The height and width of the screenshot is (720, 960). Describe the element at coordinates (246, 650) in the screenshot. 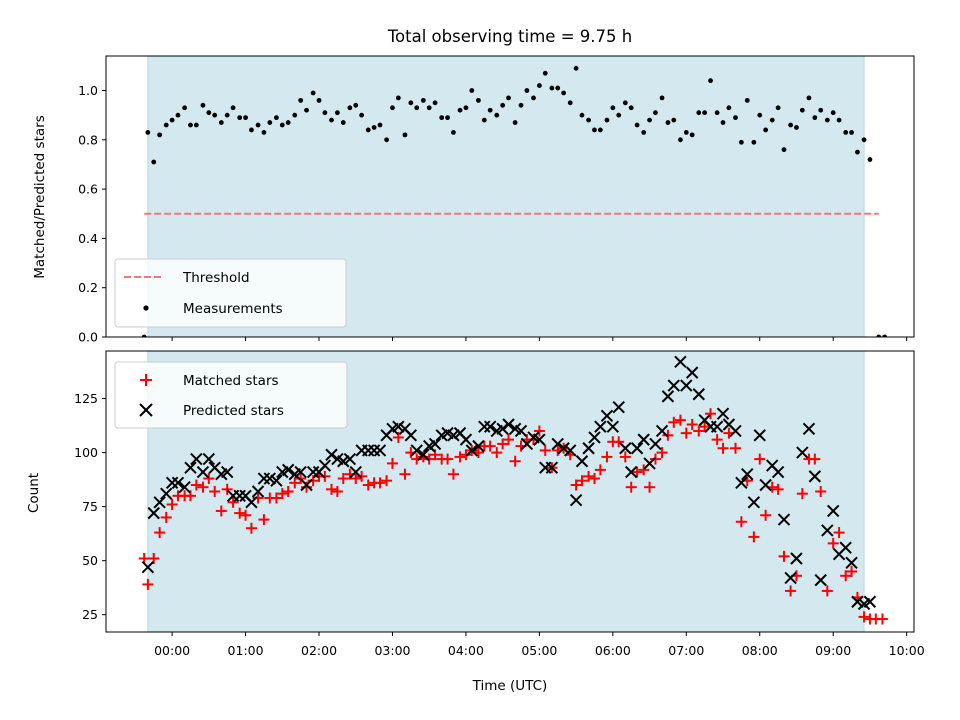

I see `x-tick-label: 01:00` at that location.